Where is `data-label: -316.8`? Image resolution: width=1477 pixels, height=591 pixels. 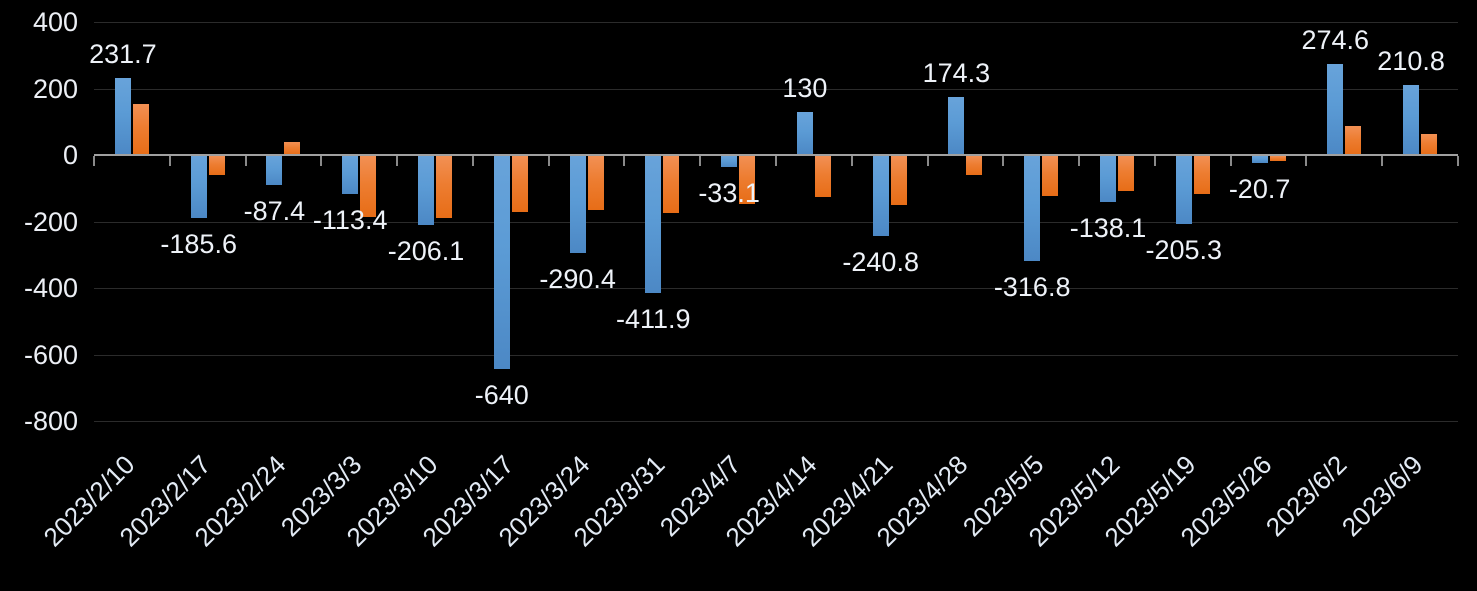
data-label: -316.8 is located at coordinates (1032, 287).